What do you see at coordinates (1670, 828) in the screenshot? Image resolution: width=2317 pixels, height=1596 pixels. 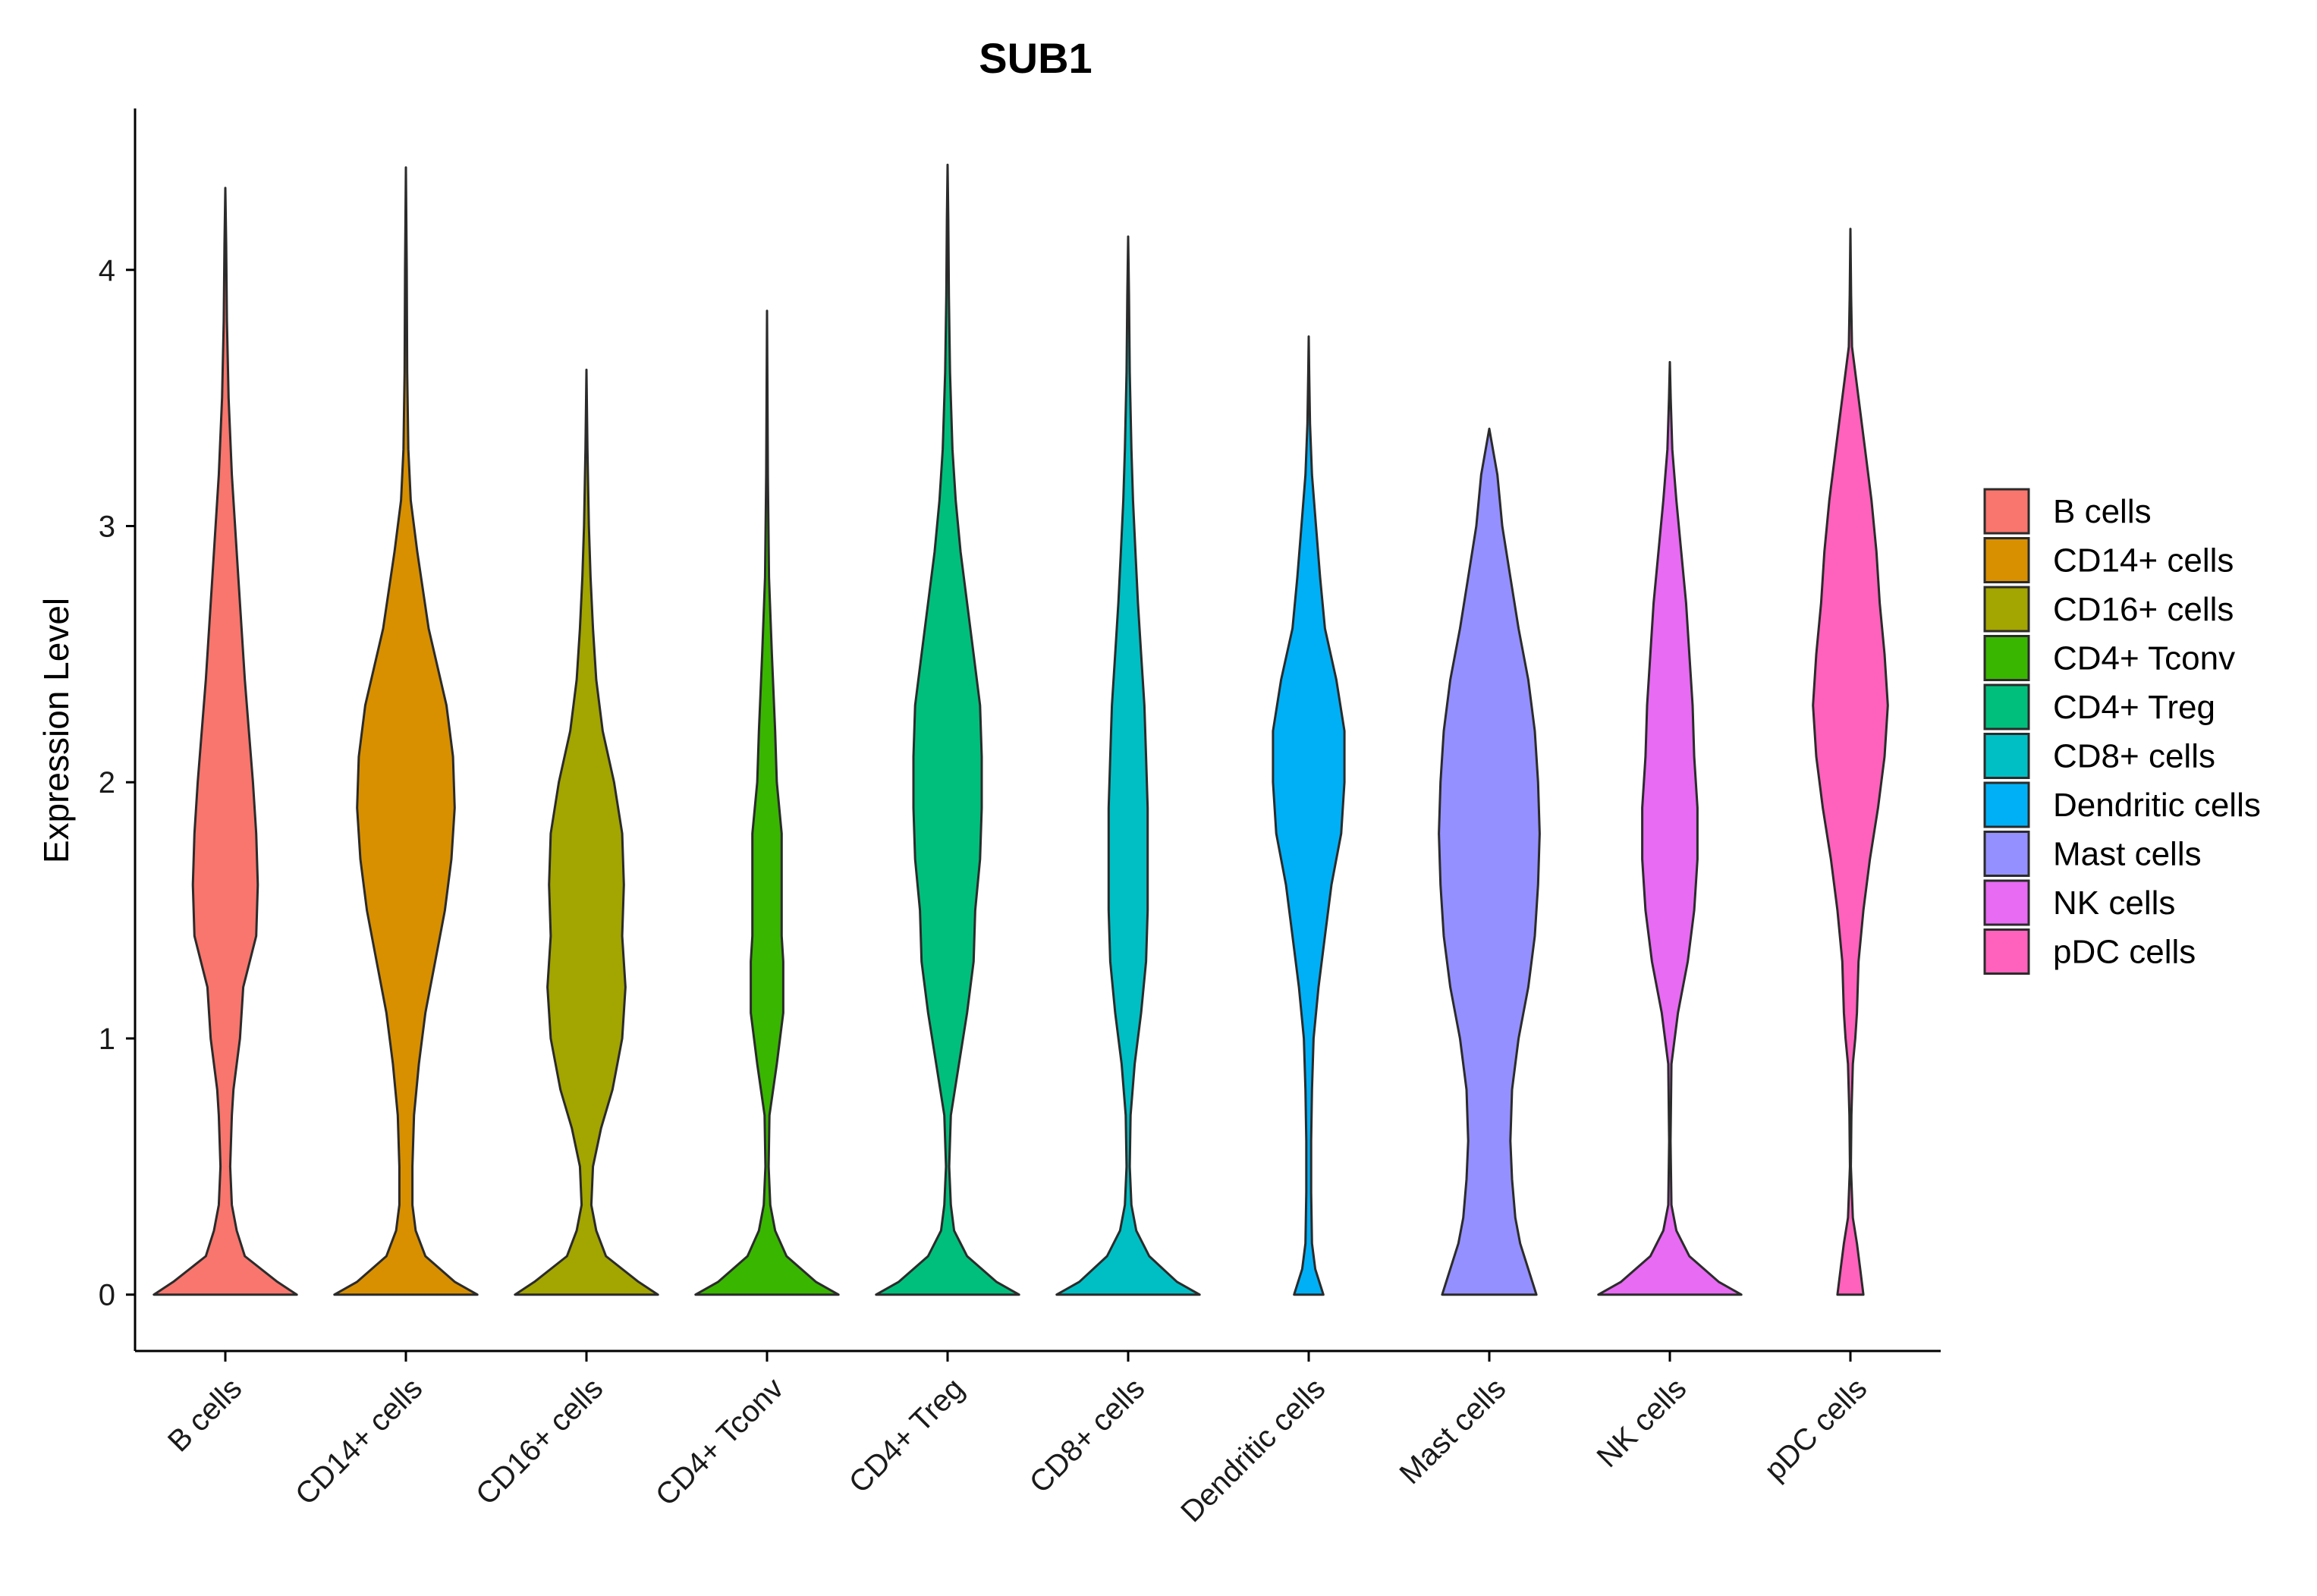 I see `violin-nk-cells` at bounding box center [1670, 828].